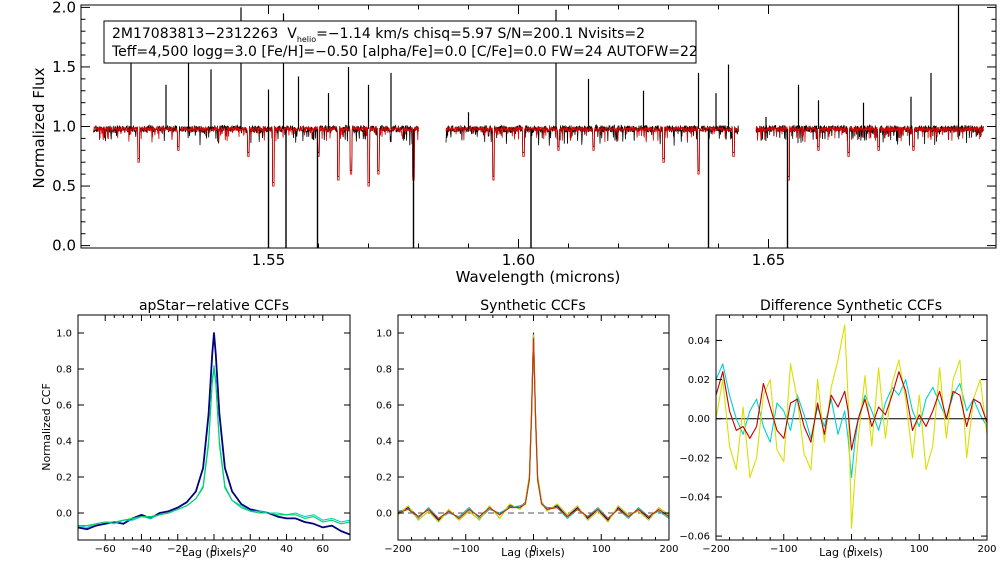  I want to click on ccf-difference-x-axis-label: Lag (pixels), so click(851, 552).